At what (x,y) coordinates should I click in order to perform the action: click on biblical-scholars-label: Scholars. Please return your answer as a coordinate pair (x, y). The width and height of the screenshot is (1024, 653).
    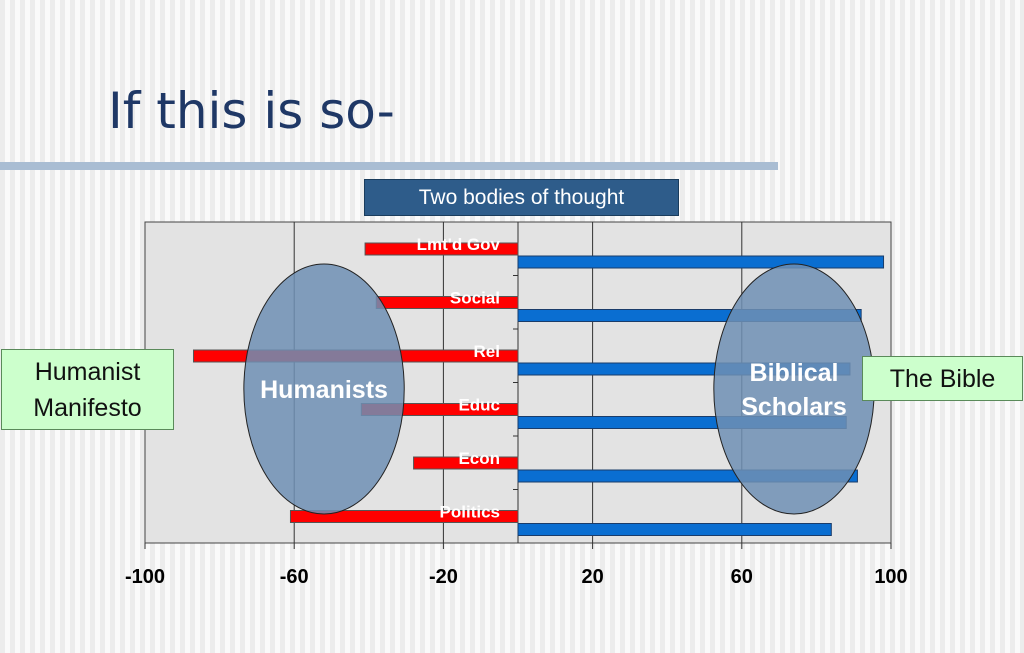
    Looking at the image, I should click on (794, 407).